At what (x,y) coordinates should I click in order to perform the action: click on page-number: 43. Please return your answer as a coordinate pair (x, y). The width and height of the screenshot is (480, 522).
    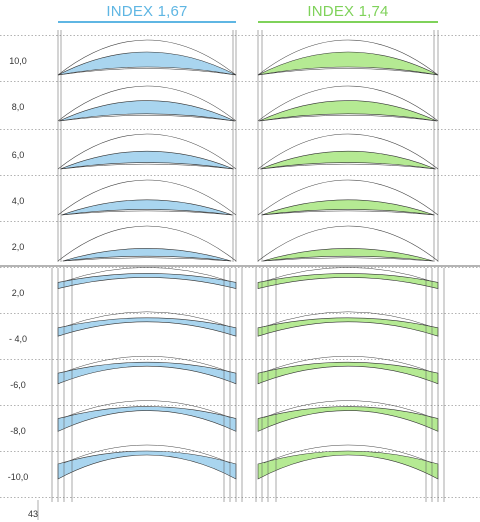
    Looking at the image, I should click on (33, 514).